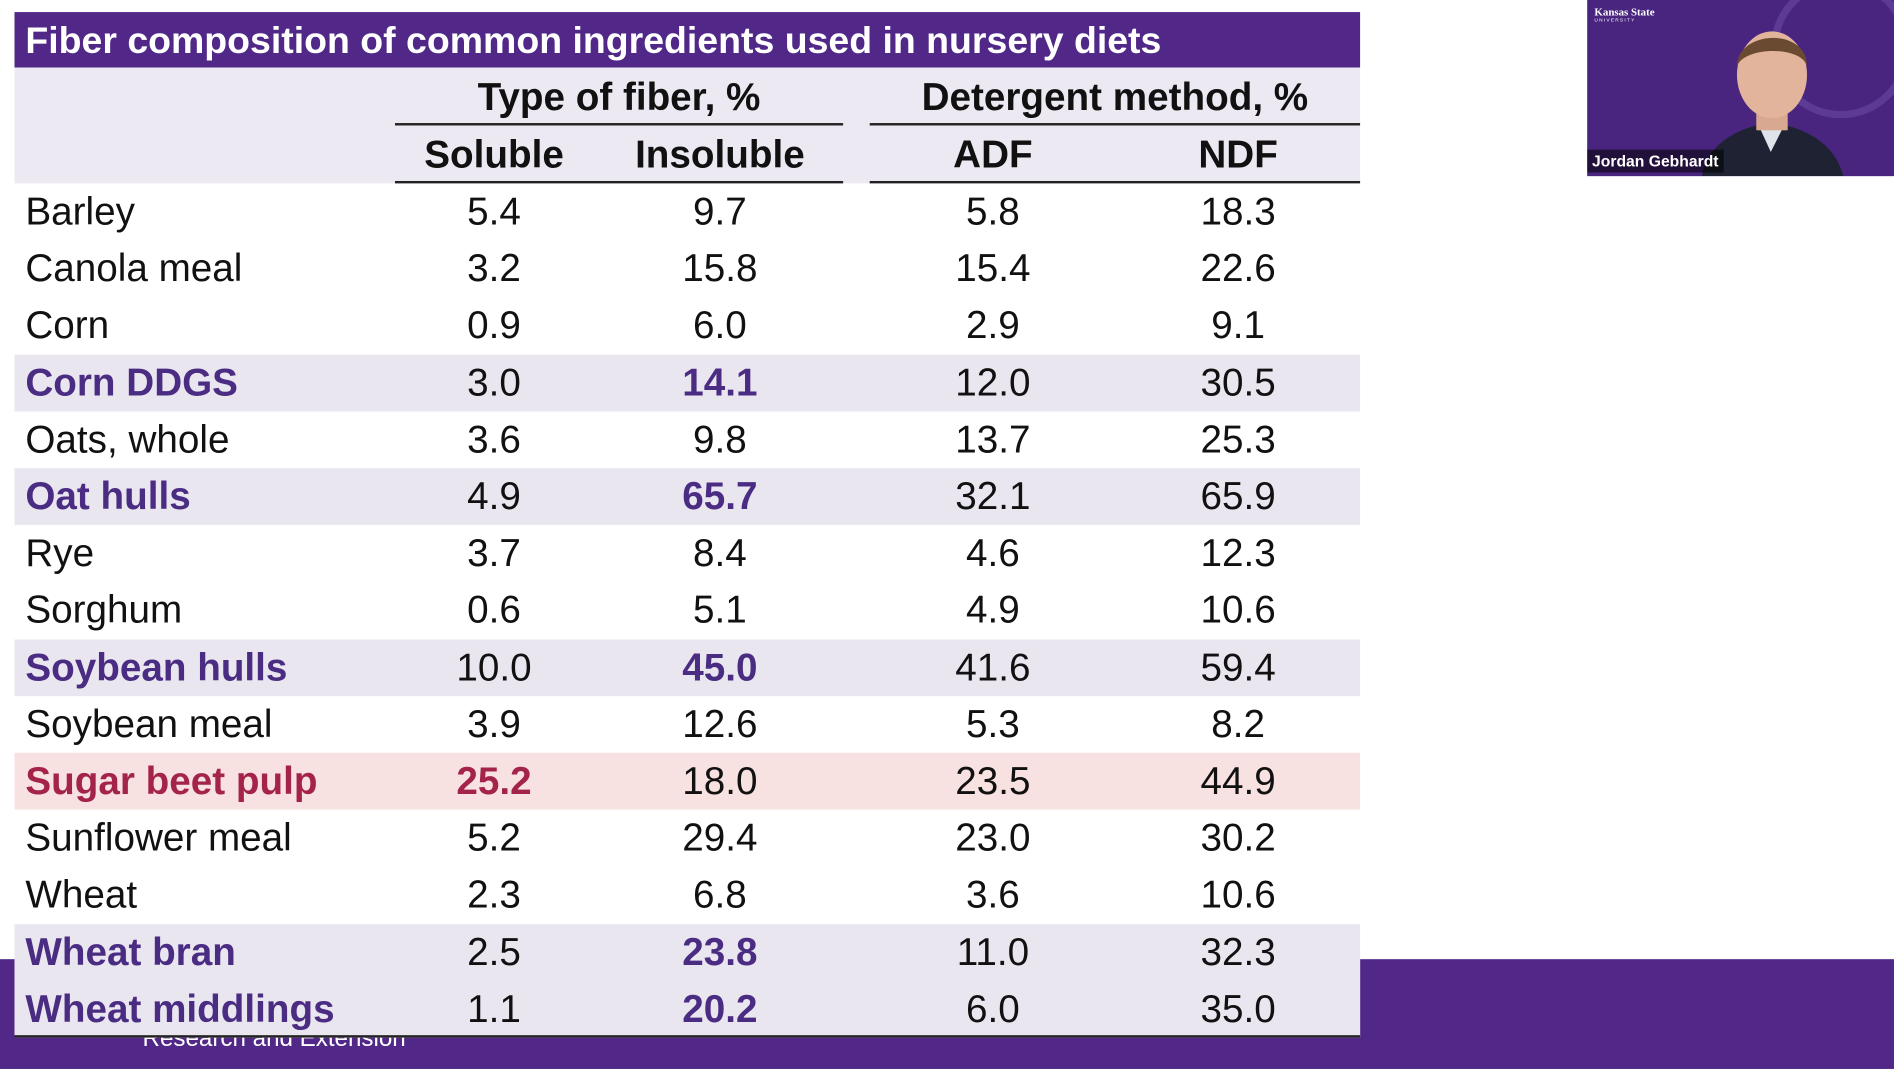 The height and width of the screenshot is (1069, 1894). What do you see at coordinates (993, 723) in the screenshot?
I see `table-value: 5.3` at bounding box center [993, 723].